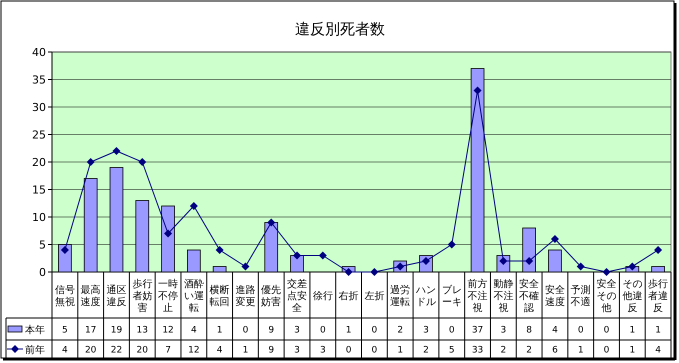 This screenshot has height=363, width=679. Describe the element at coordinates (478, 331) in the screenshot. I see `data-label: 37` at that location.